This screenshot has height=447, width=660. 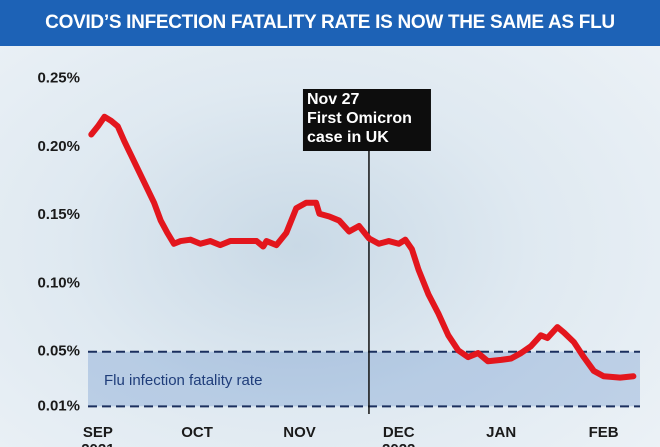 What do you see at coordinates (58, 351) in the screenshot?
I see `y-tick-label: 0.05%` at bounding box center [58, 351].